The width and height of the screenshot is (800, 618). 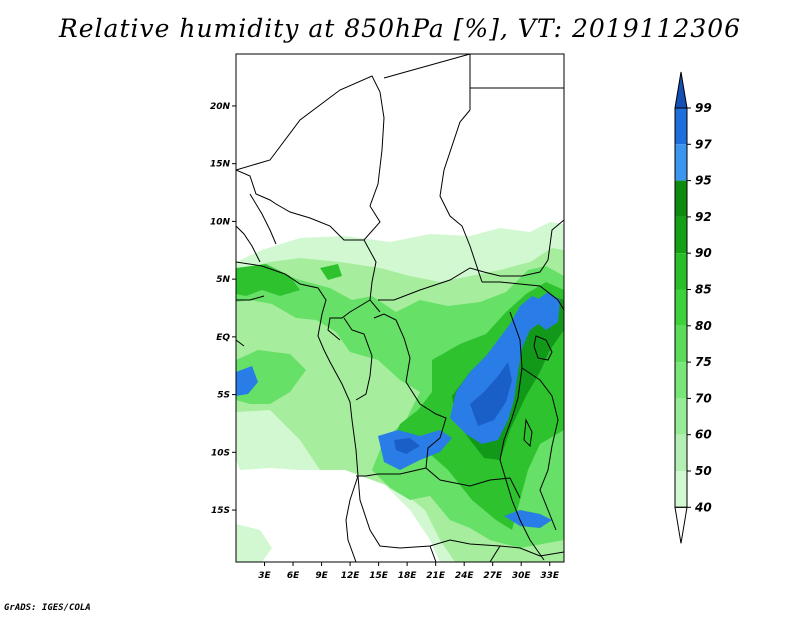 I want to click on lat-tick-label: 15N, so click(x=220, y=165).